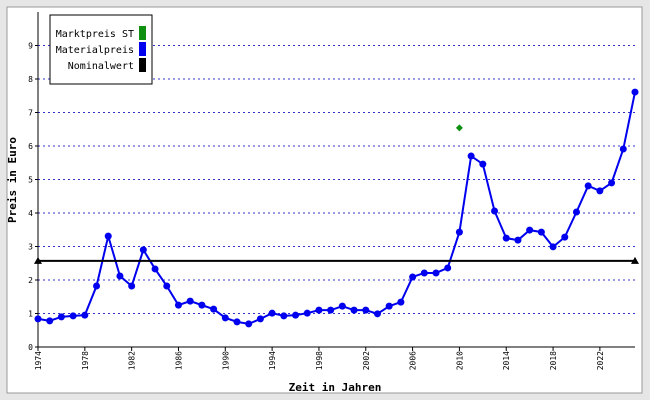 Image resolution: width=650 pixels, height=400 pixels. Describe the element at coordinates (30, 314) in the screenshot. I see `y-tick-label: 1` at that location.